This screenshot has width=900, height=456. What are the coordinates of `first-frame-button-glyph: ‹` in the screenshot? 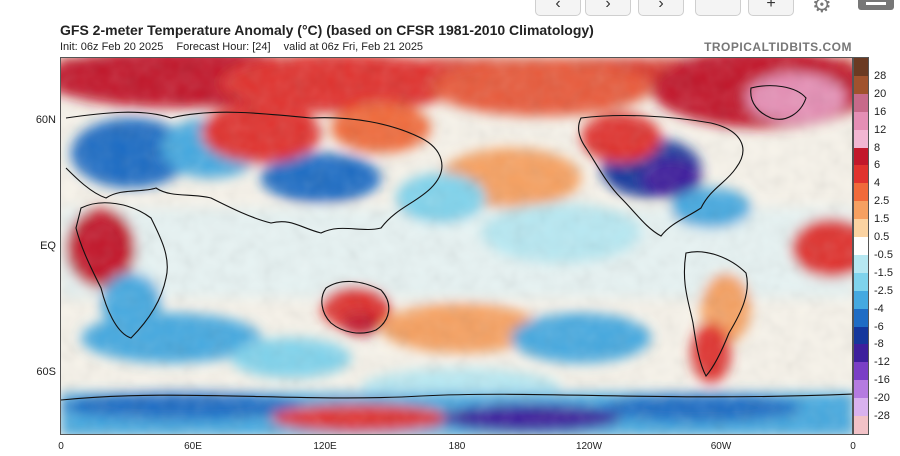 It's located at (558, 6).